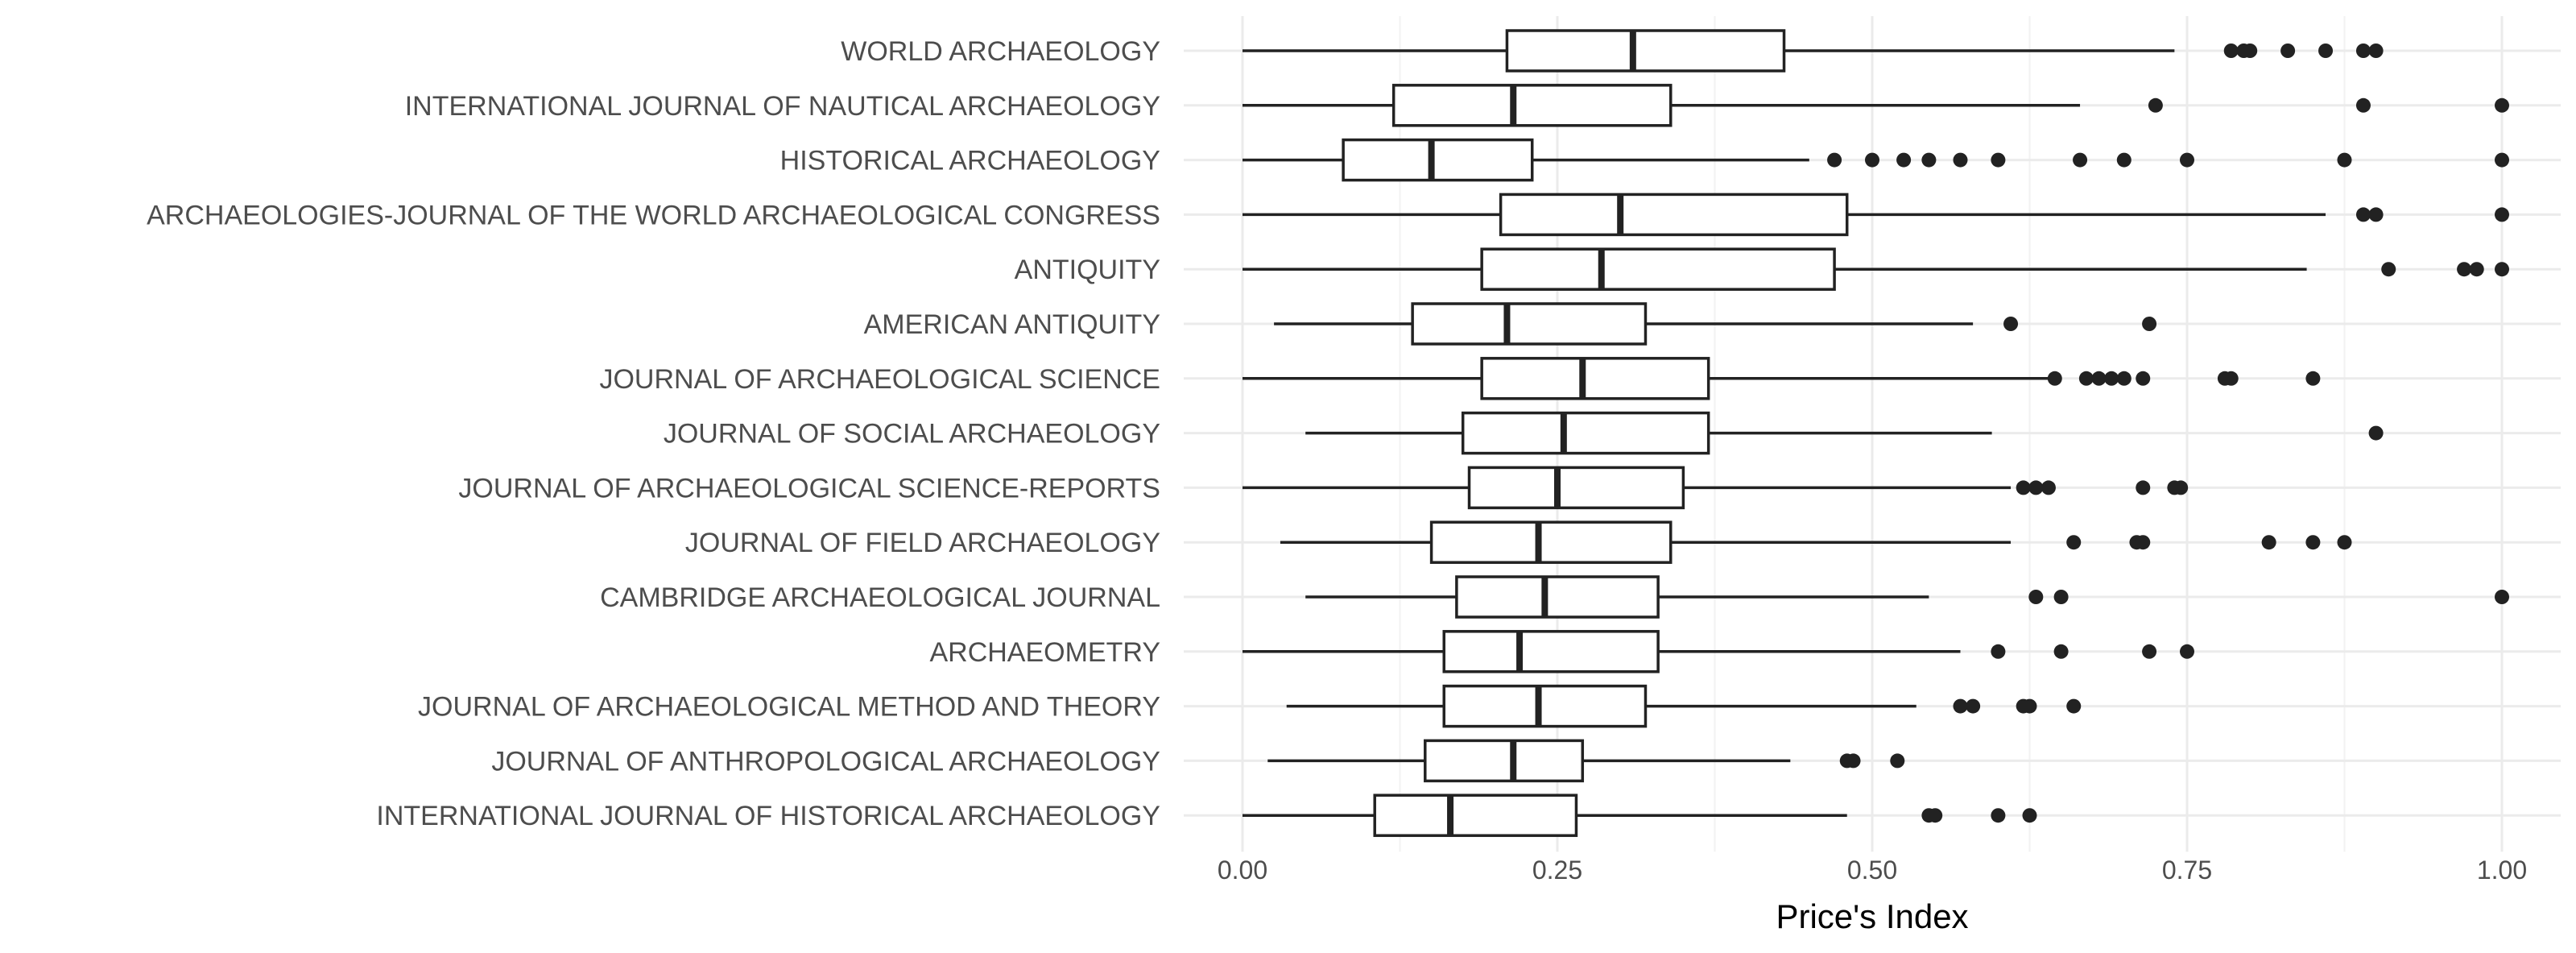 This screenshot has height=953, width=2576. What do you see at coordinates (1087, 270) in the screenshot?
I see `category-label: ANTIQUITY` at bounding box center [1087, 270].